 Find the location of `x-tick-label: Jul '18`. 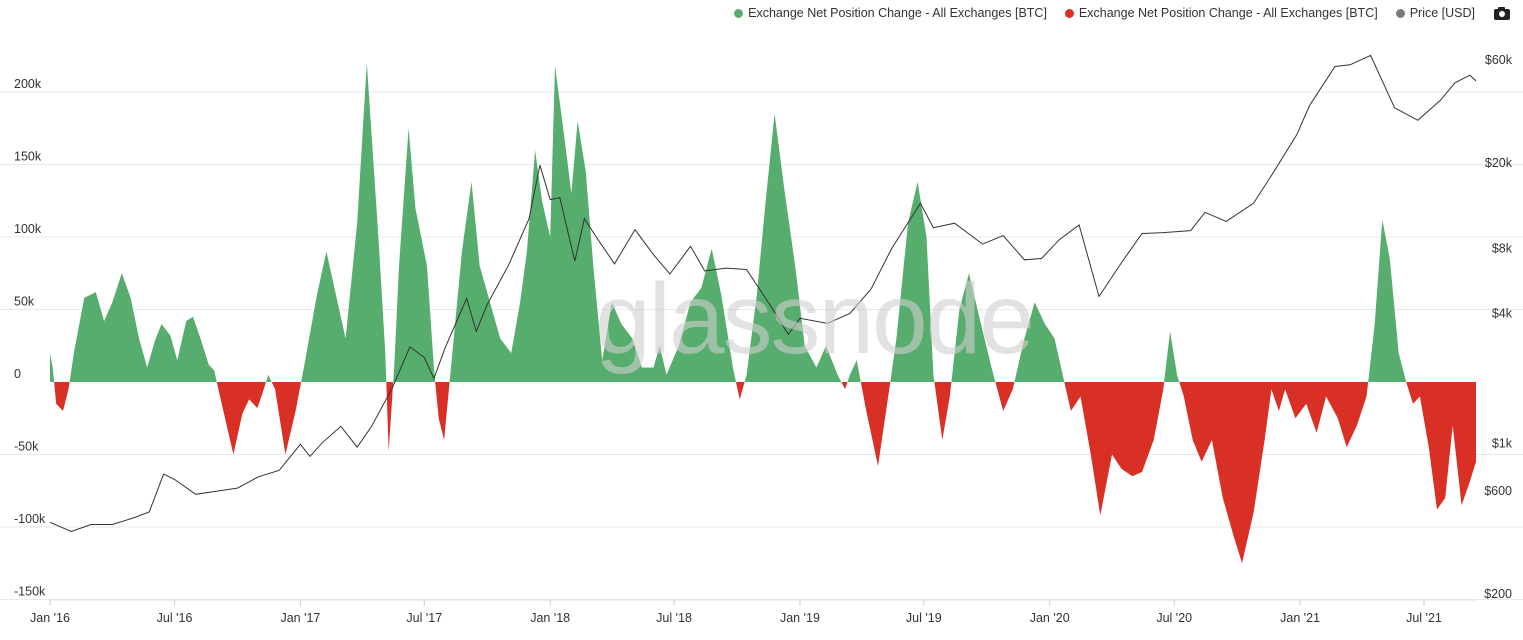

x-tick-label: Jul '18 is located at coordinates (674, 618).